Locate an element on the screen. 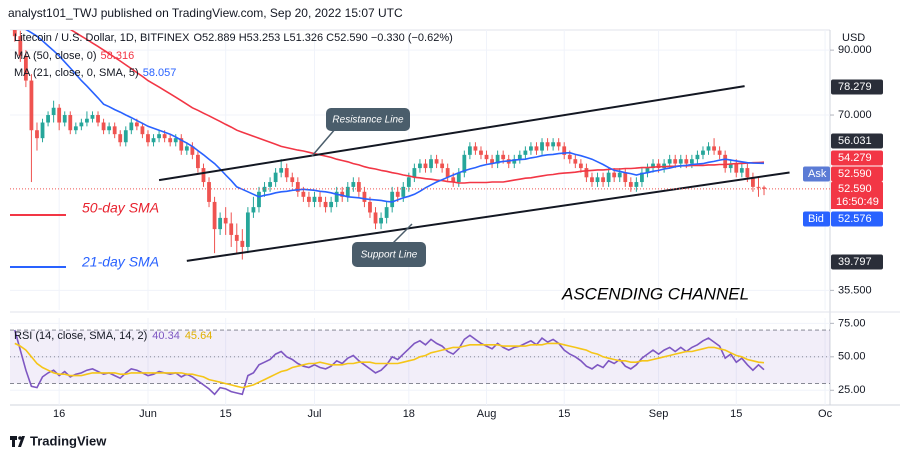 The image size is (900, 459). price-badge-label: 78.279 is located at coordinates (855, 87).